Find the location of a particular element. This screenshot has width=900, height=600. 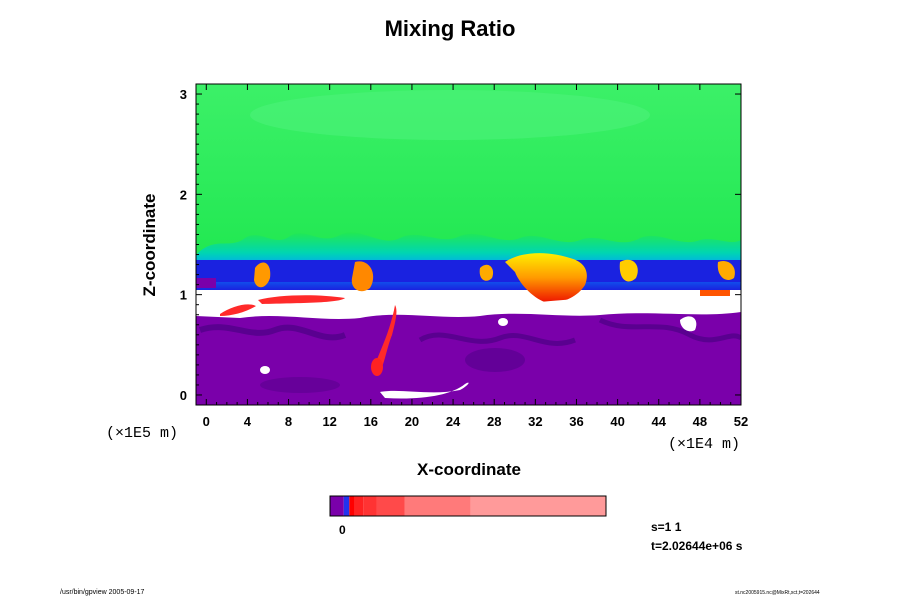

t-info-label: t=2.02644e+06 s is located at coordinates (697, 546).